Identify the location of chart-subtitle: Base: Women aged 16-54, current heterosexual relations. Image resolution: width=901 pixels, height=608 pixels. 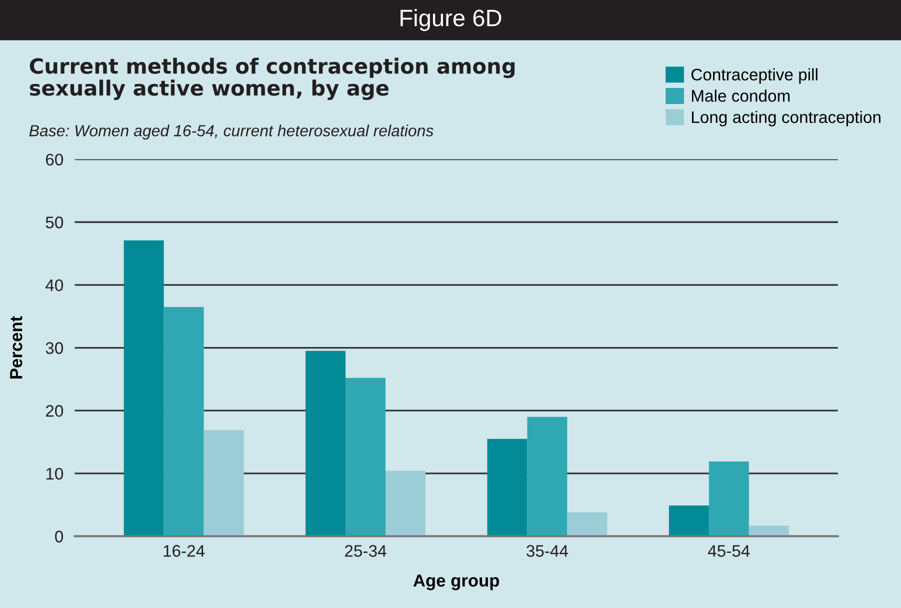
(231, 132).